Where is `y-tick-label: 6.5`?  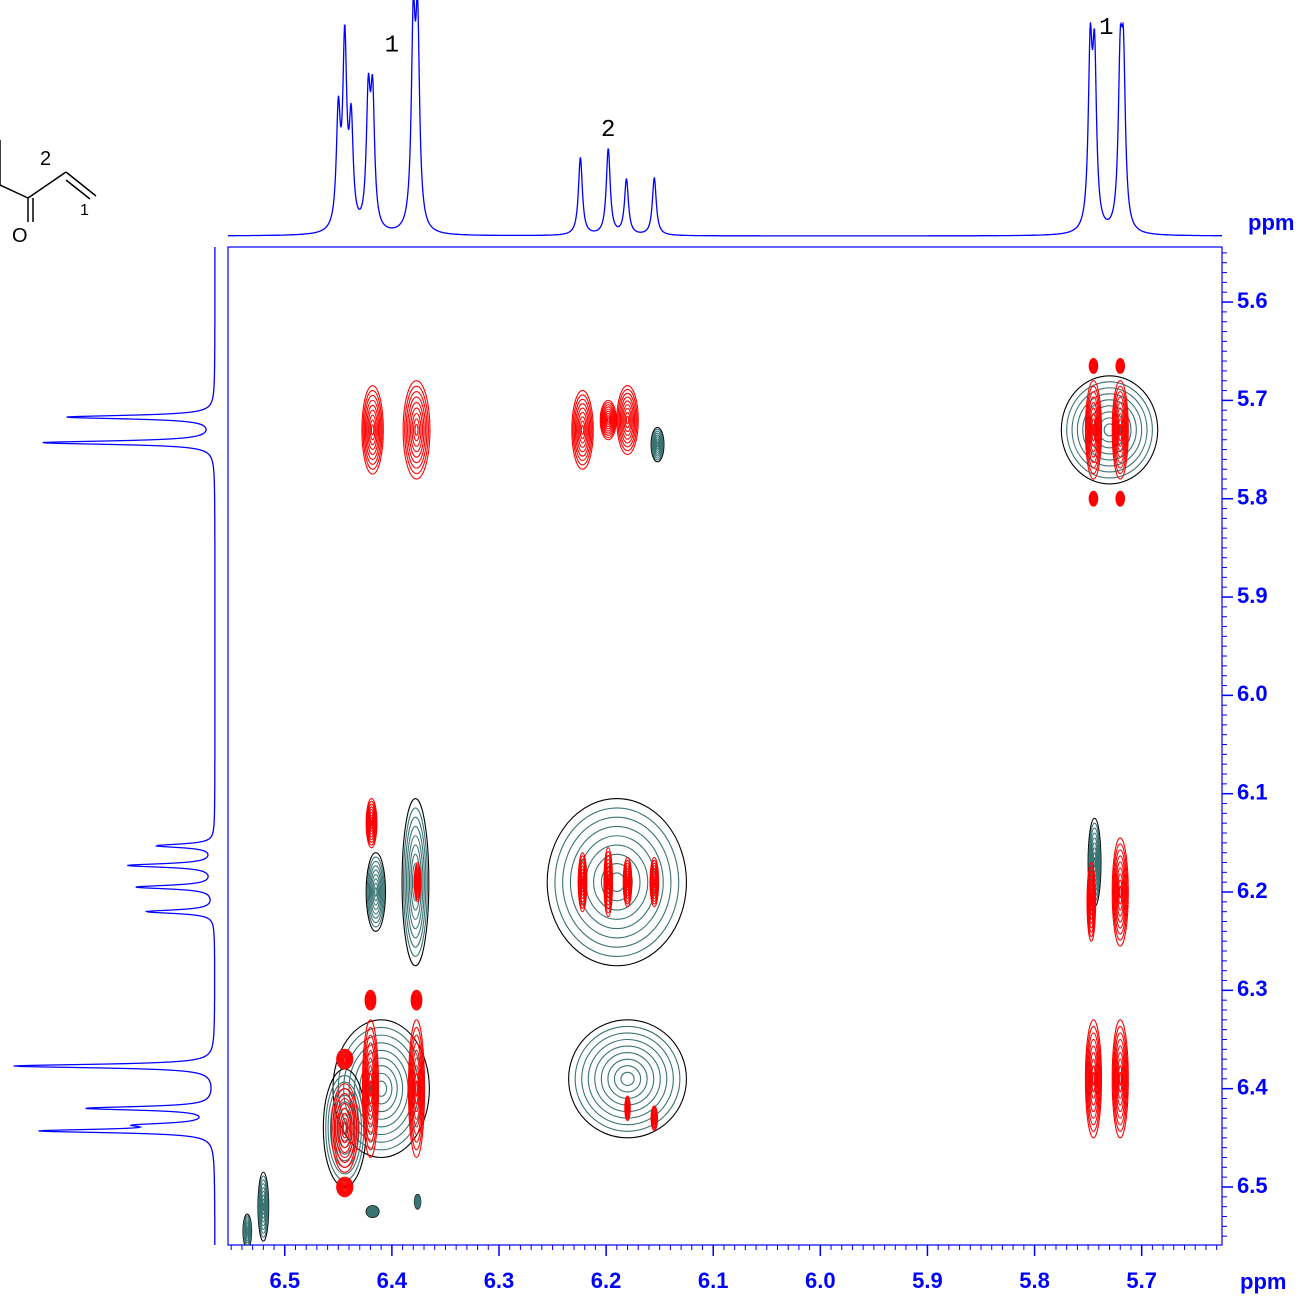
y-tick-label: 6.5 is located at coordinates (1252, 1185).